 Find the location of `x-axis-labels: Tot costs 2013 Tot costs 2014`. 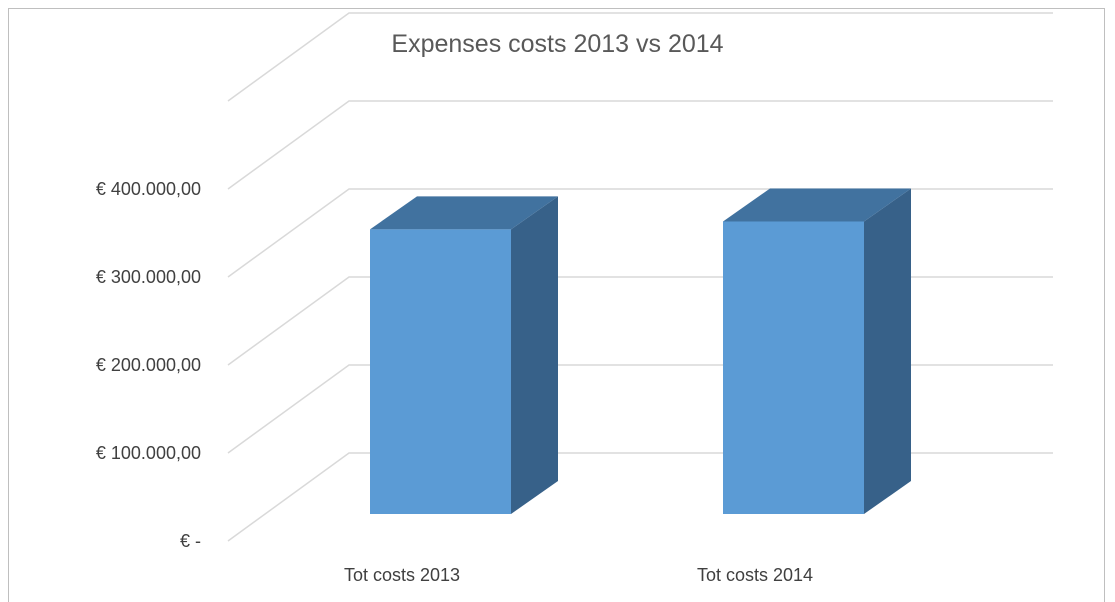

x-axis-labels: Tot costs 2013 Tot costs 2014 is located at coordinates (578, 575).